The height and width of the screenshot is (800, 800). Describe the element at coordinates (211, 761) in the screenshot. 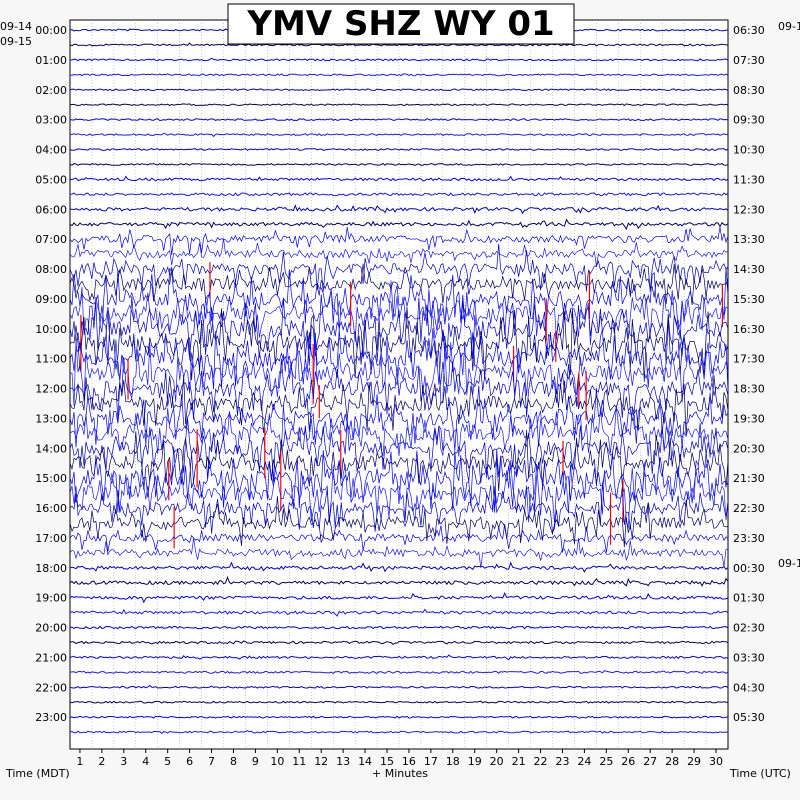

I see `x-tick-label: 7` at that location.